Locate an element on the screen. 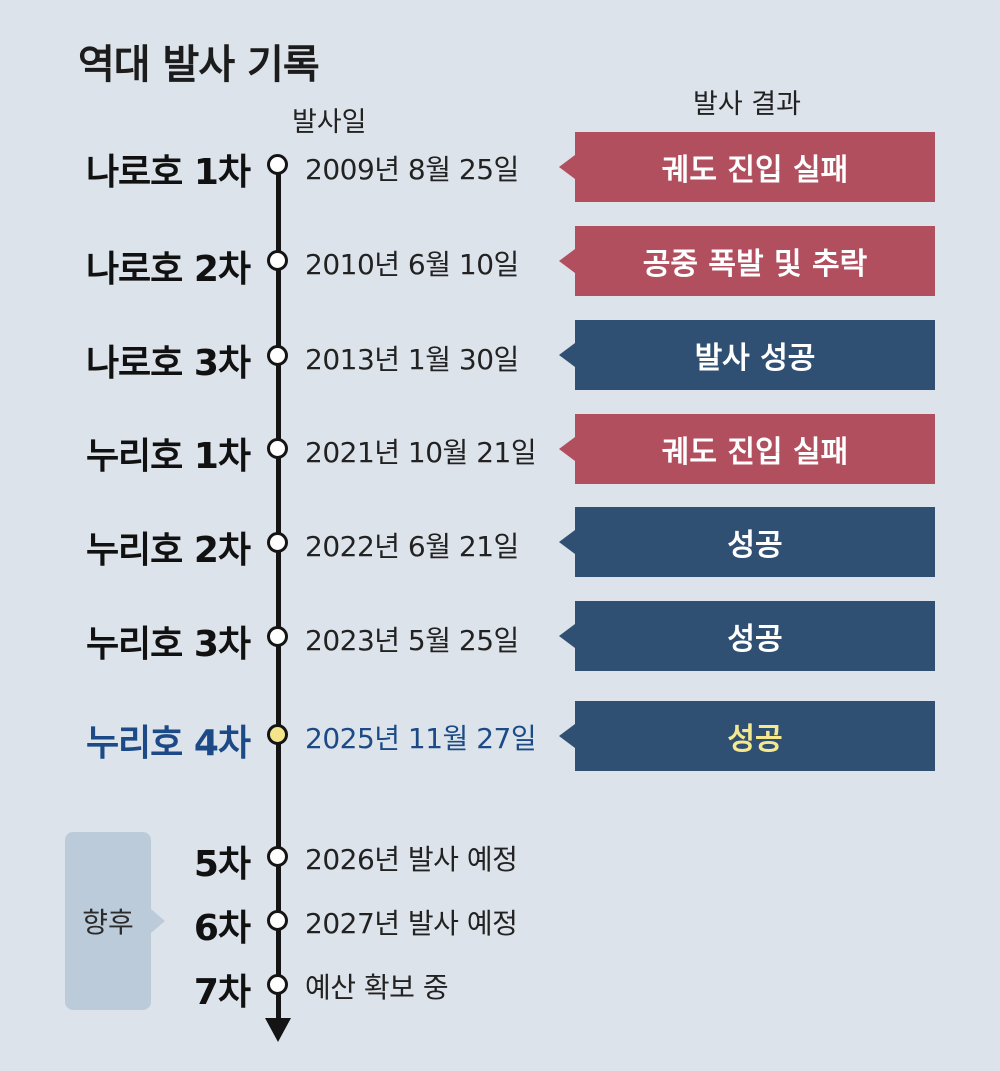 The width and height of the screenshot is (1000, 1071). timeline-line is located at coordinates (278, 594).